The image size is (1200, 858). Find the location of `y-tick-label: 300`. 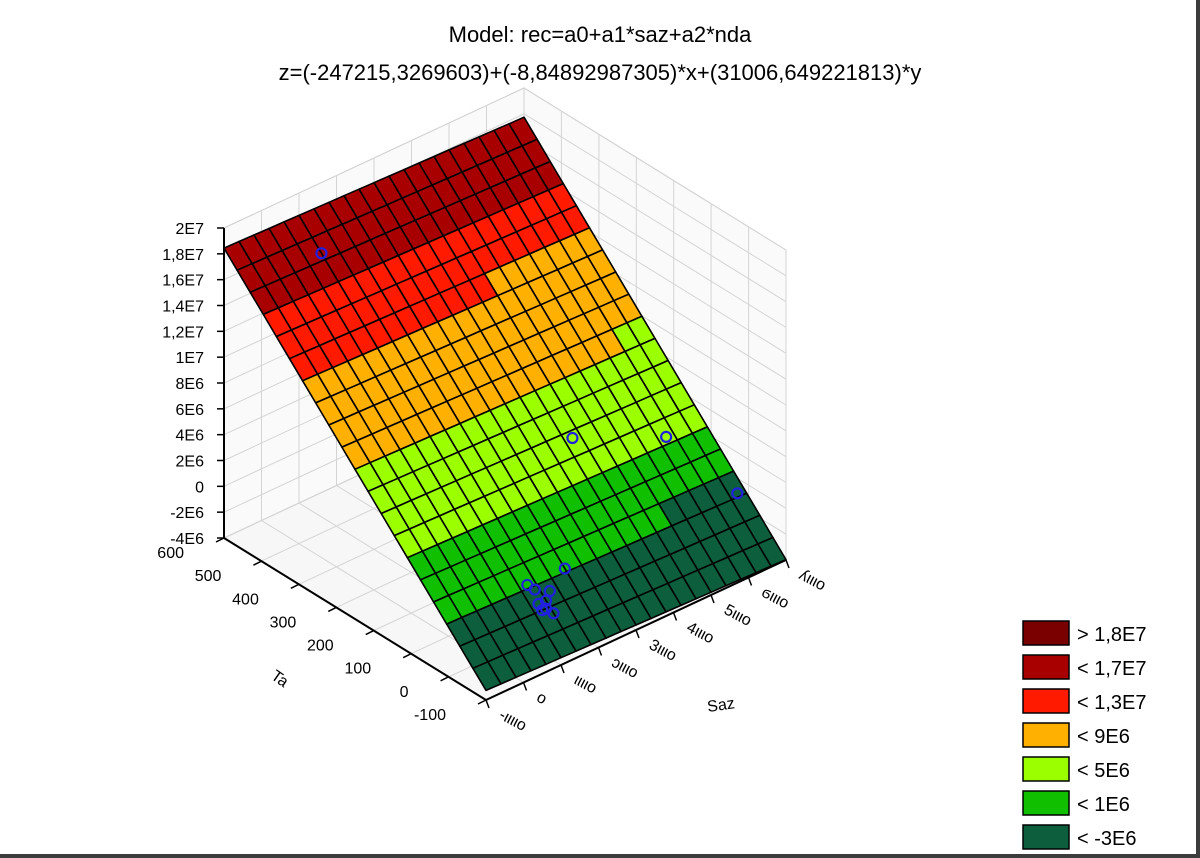

y-tick-label: 300 is located at coordinates (283, 622).